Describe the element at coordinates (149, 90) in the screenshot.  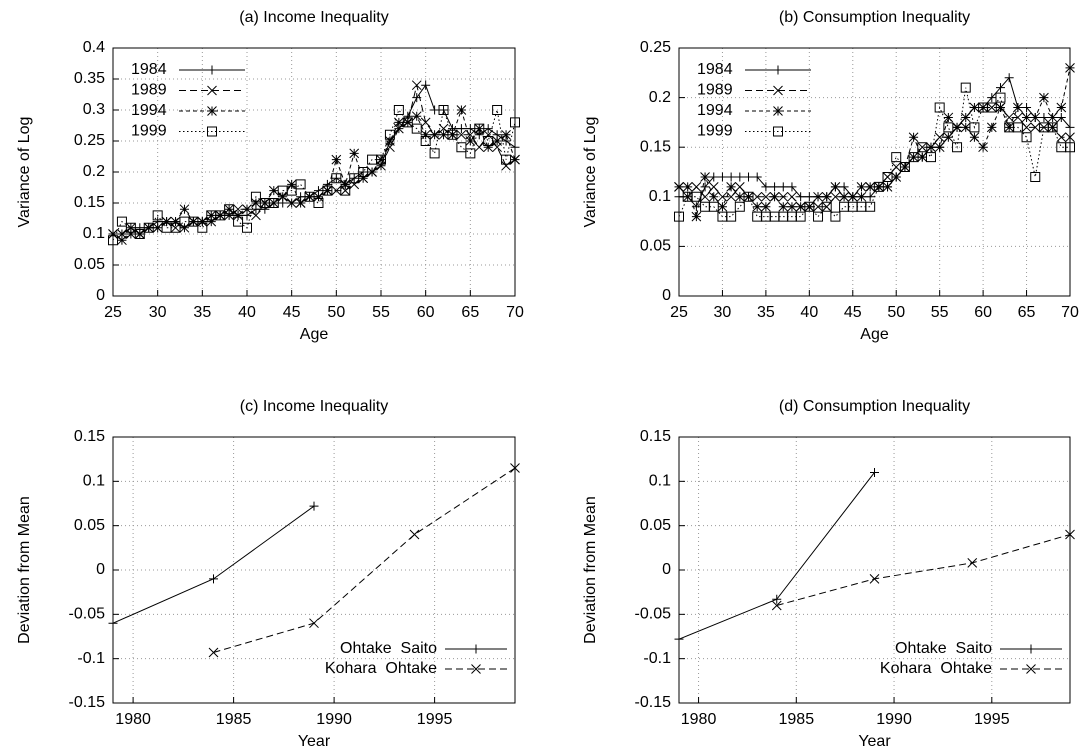
I see `legend-label: 1989` at that location.